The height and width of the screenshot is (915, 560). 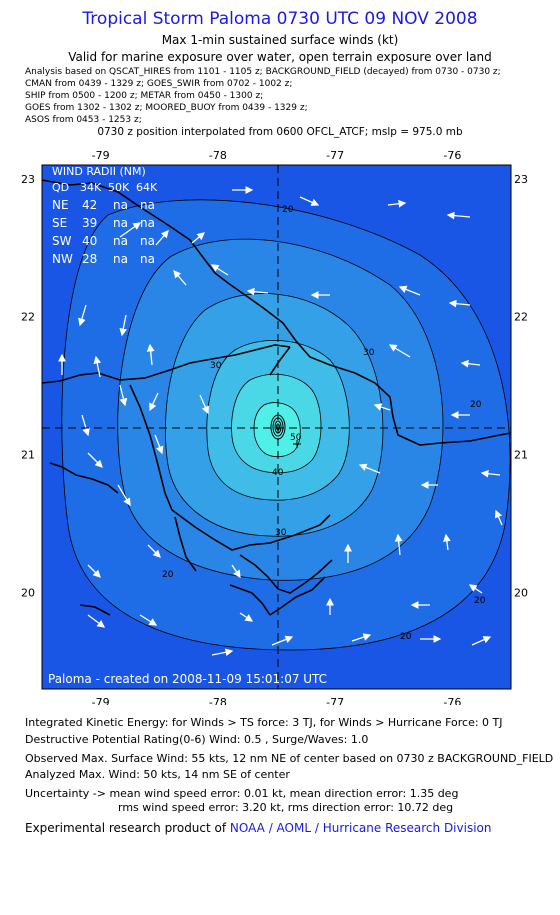 What do you see at coordinates (218, 700) in the screenshot?
I see `x-tick-label-bottom: -78` at bounding box center [218, 700].